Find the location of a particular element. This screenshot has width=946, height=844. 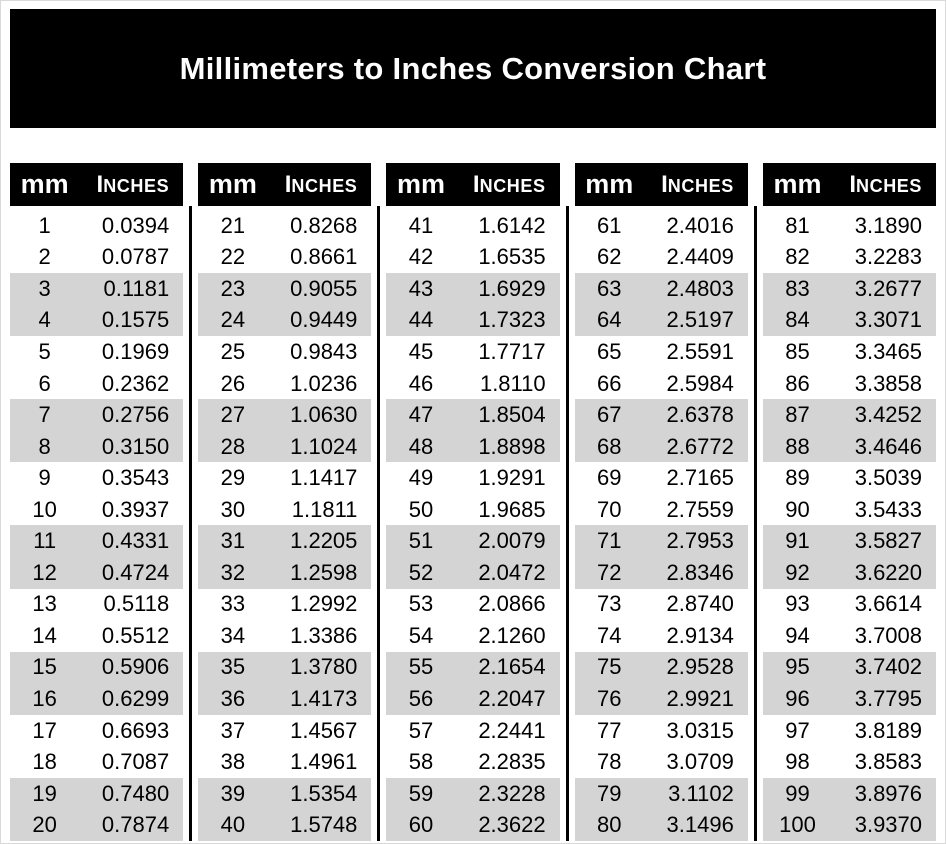

table-row: 57 2.2441 is located at coordinates (472, 731).